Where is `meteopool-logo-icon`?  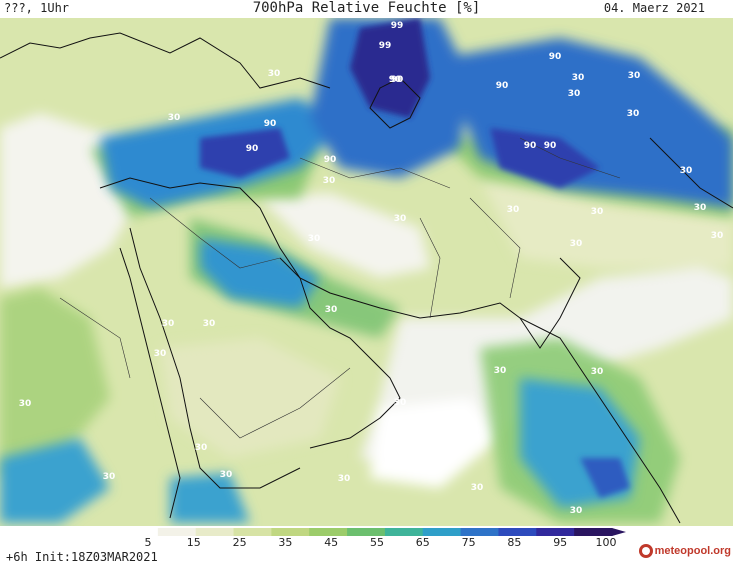
meteopool-logo-icon is located at coordinates (645, 551).